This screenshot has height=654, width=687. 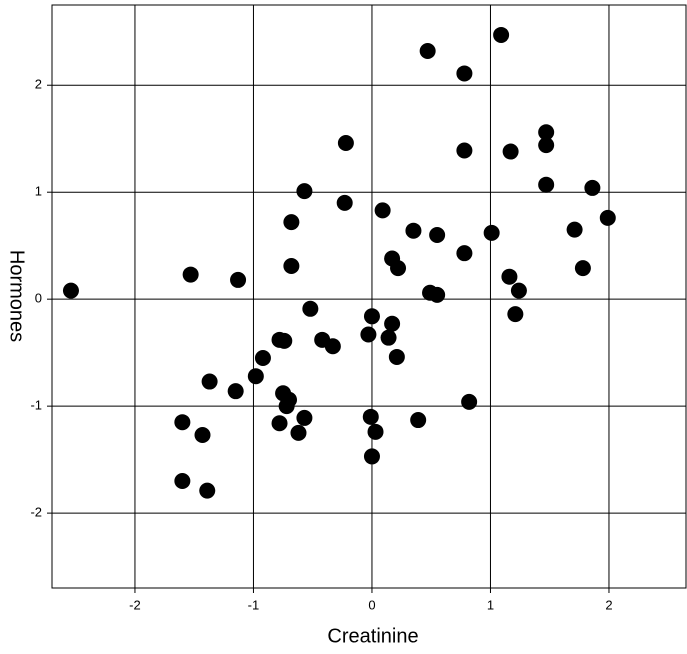 I want to click on y-tick-label: 1, so click(x=38, y=191).